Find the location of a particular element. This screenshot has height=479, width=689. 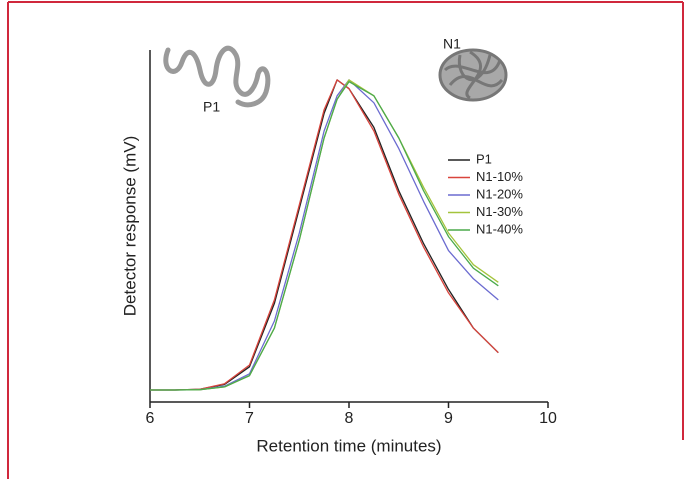

polymer-icon is located at coordinates (217, 76).